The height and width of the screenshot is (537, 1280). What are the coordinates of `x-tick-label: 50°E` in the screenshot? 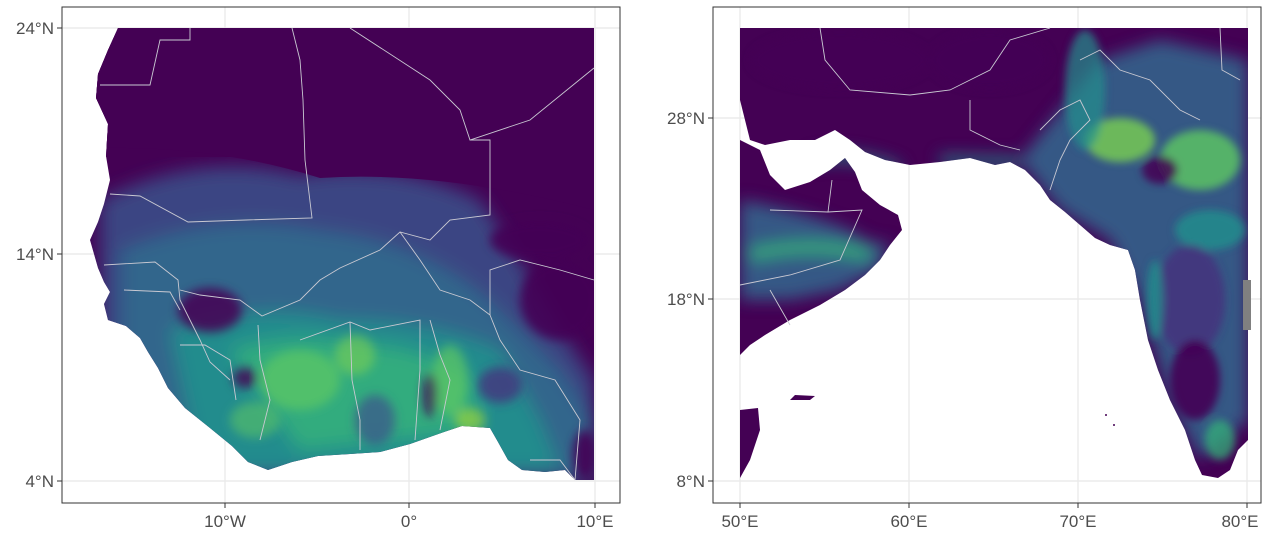 It's located at (739, 521).